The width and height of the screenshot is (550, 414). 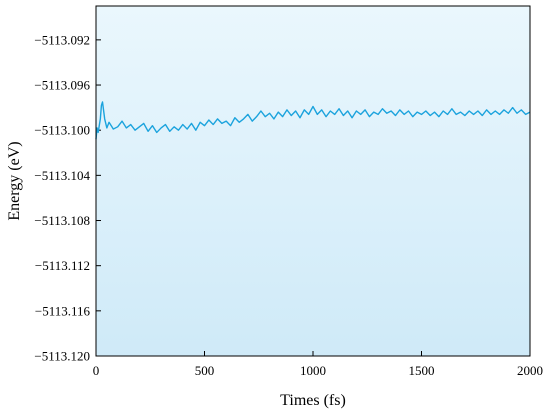 What do you see at coordinates (422, 370) in the screenshot?
I see `x-tick-label: 1500` at bounding box center [422, 370].